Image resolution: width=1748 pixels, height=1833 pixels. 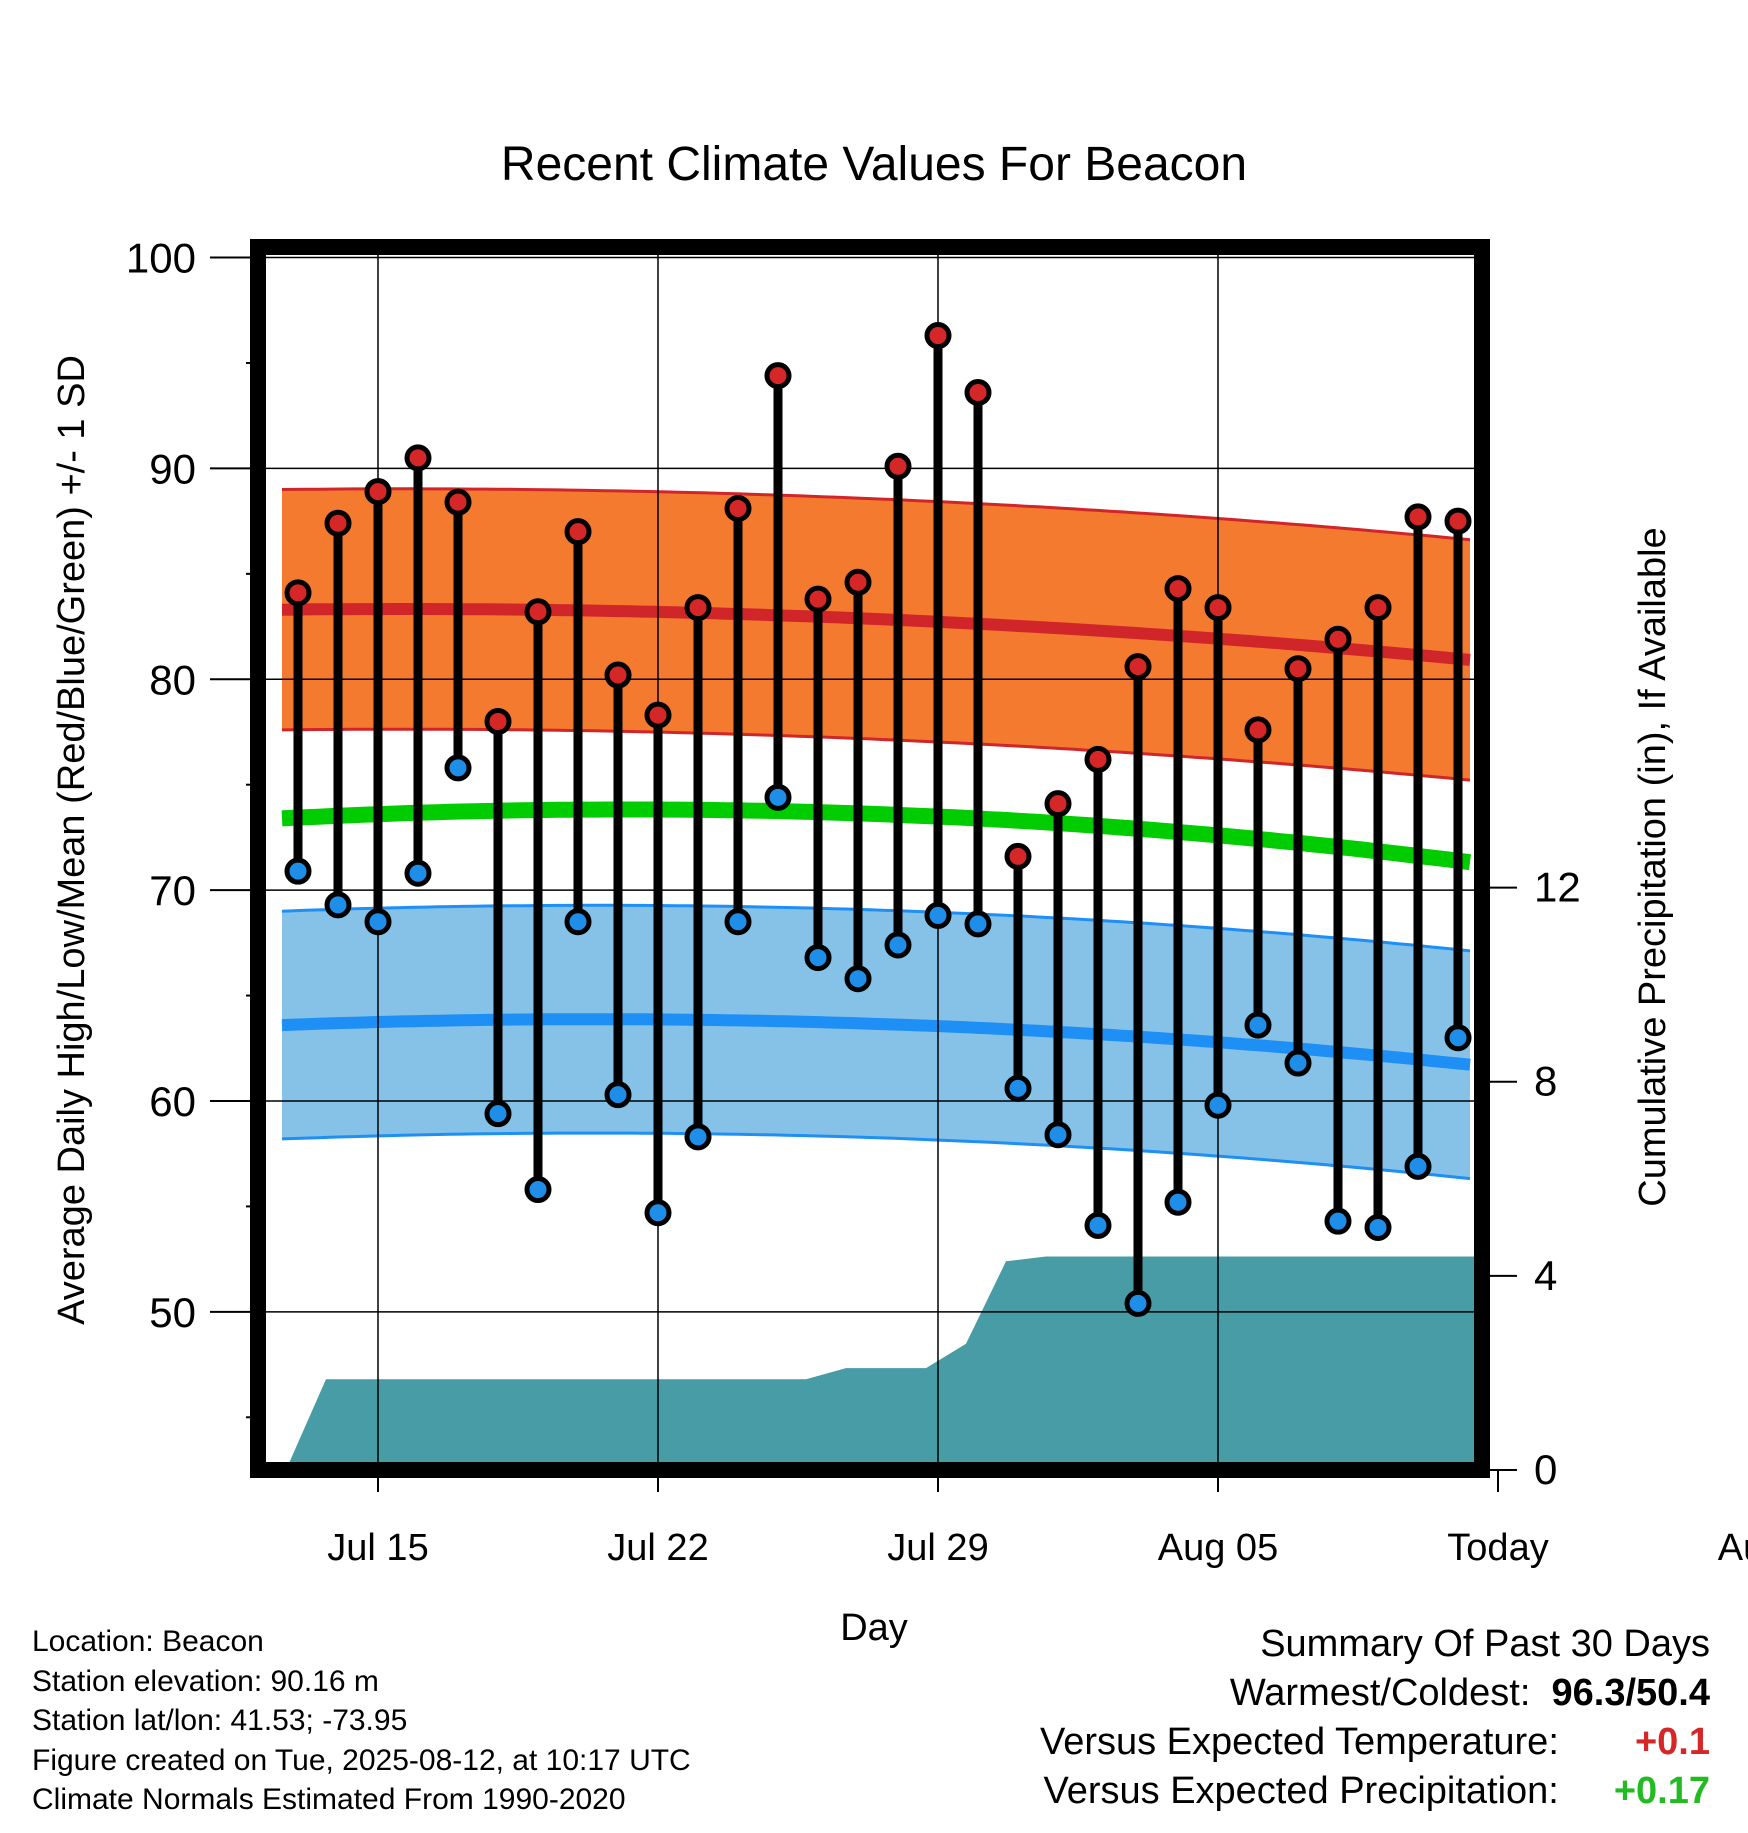 What do you see at coordinates (205, 1681) in the screenshot?
I see `info-elevation: Station elevation: 90.16 m` at bounding box center [205, 1681].